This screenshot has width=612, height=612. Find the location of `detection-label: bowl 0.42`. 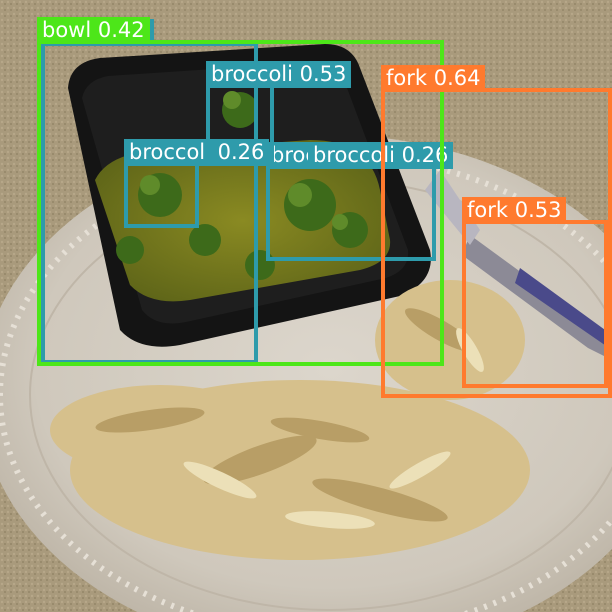

detection-label: bowl 0.42 is located at coordinates (93, 30).